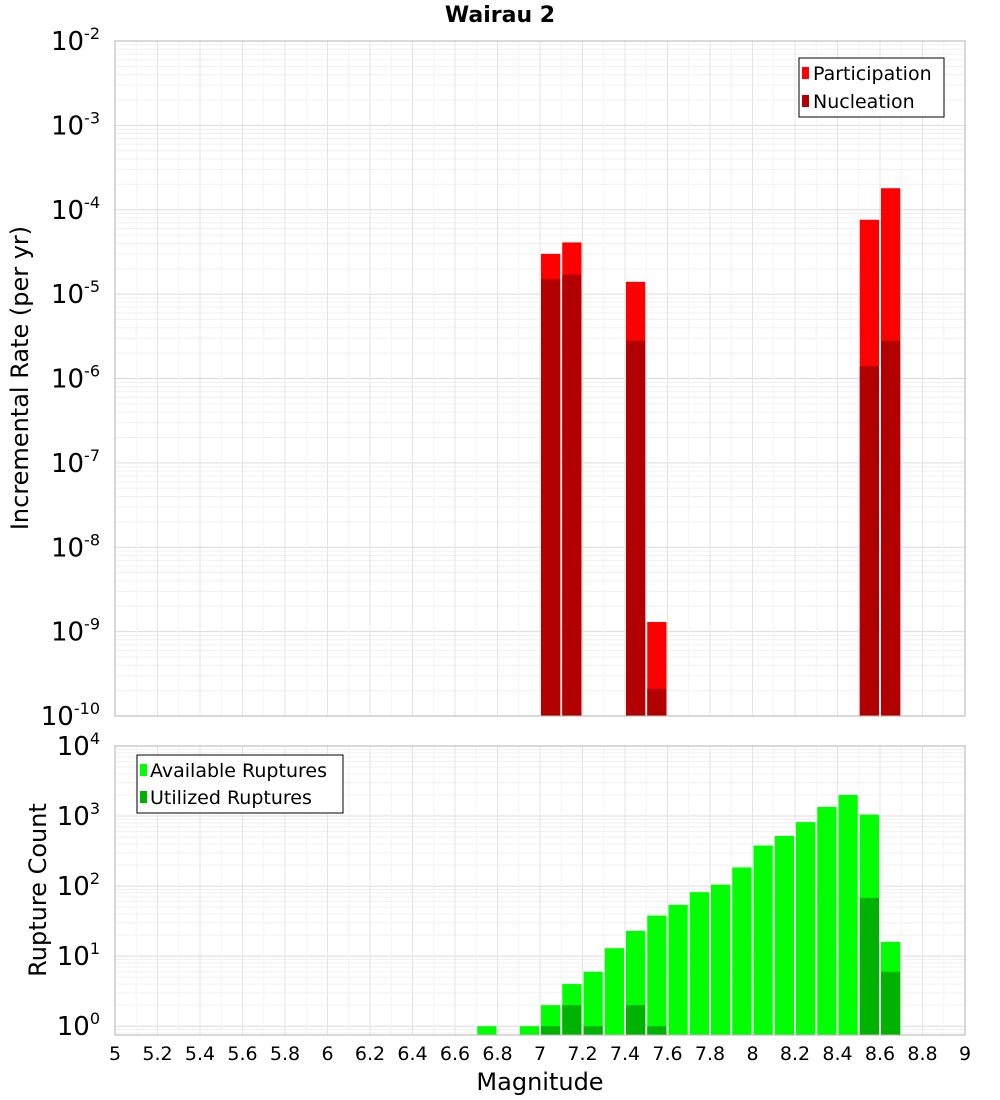 This screenshot has height=1100, width=1000. Describe the element at coordinates (582, 1054) in the screenshot. I see `magnitude-tick-label: 7.2` at that location.